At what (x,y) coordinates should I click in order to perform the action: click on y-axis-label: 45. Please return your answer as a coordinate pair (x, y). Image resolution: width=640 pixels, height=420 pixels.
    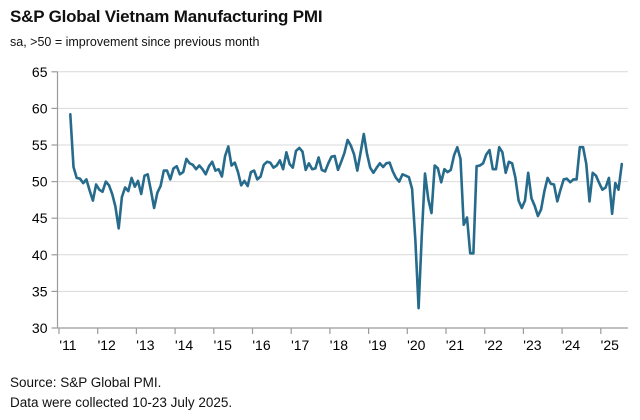
    Looking at the image, I should click on (40, 218).